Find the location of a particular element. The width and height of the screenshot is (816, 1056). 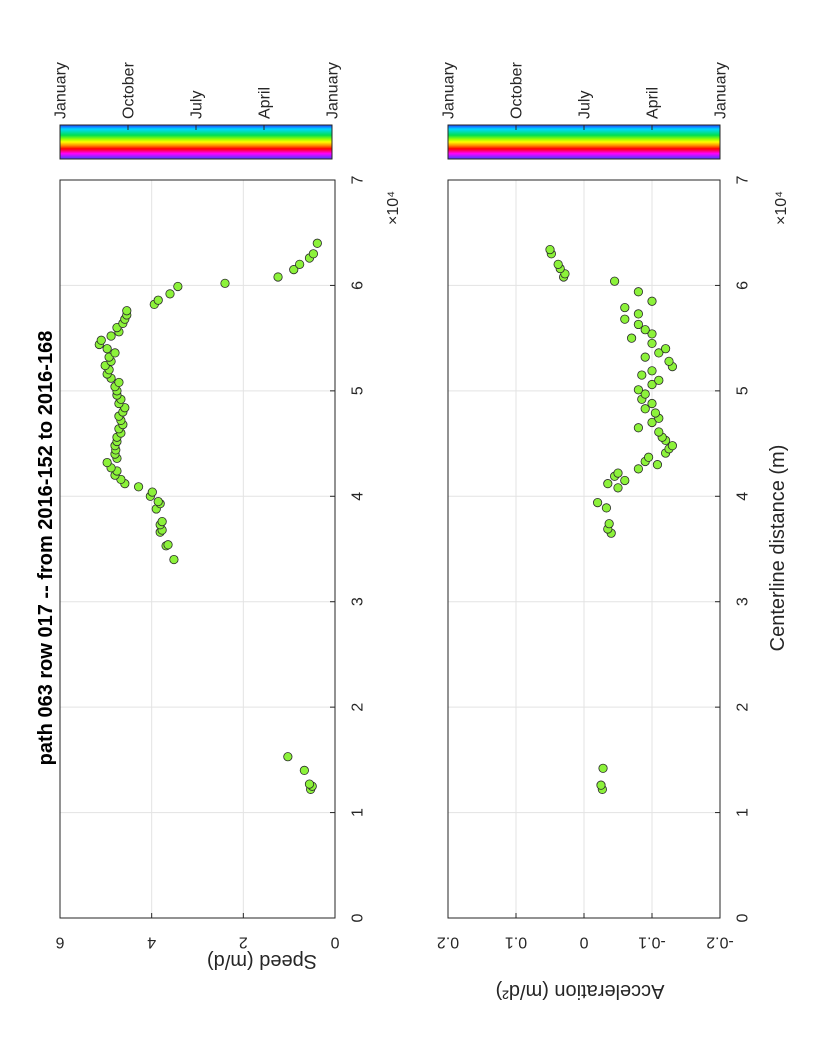

speed-colorbar-label: April is located at coordinates (265, 103).